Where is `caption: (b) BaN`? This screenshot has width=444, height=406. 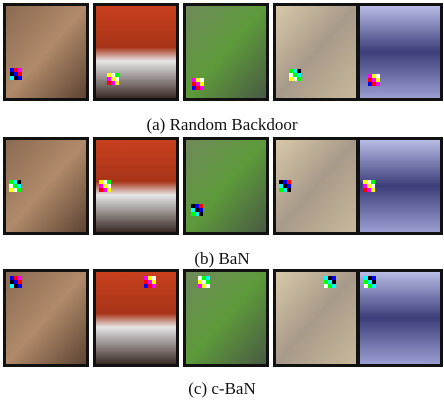
caption: (b) BaN is located at coordinates (221, 258).